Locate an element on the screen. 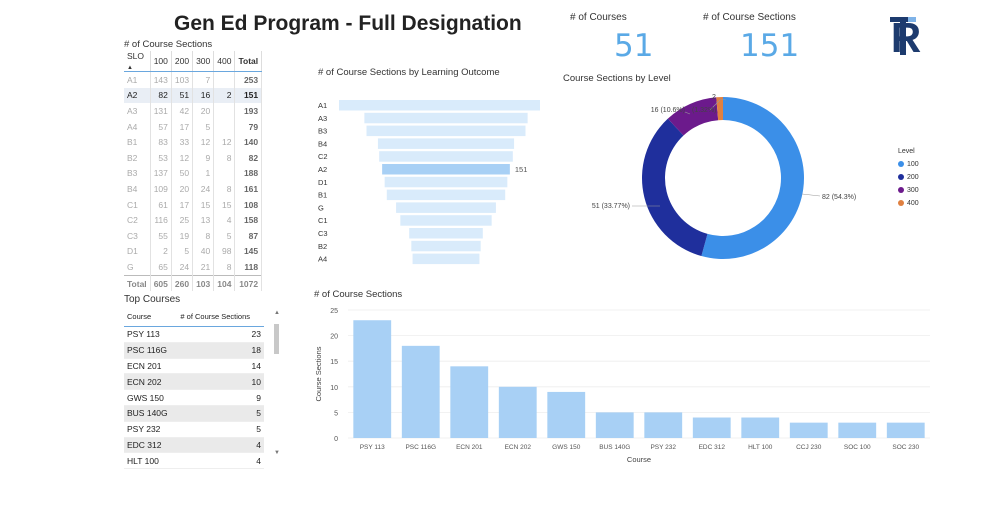 This screenshot has width=1003, height=525. sections-kpi-label: # of Course Sections is located at coordinates (749, 17).